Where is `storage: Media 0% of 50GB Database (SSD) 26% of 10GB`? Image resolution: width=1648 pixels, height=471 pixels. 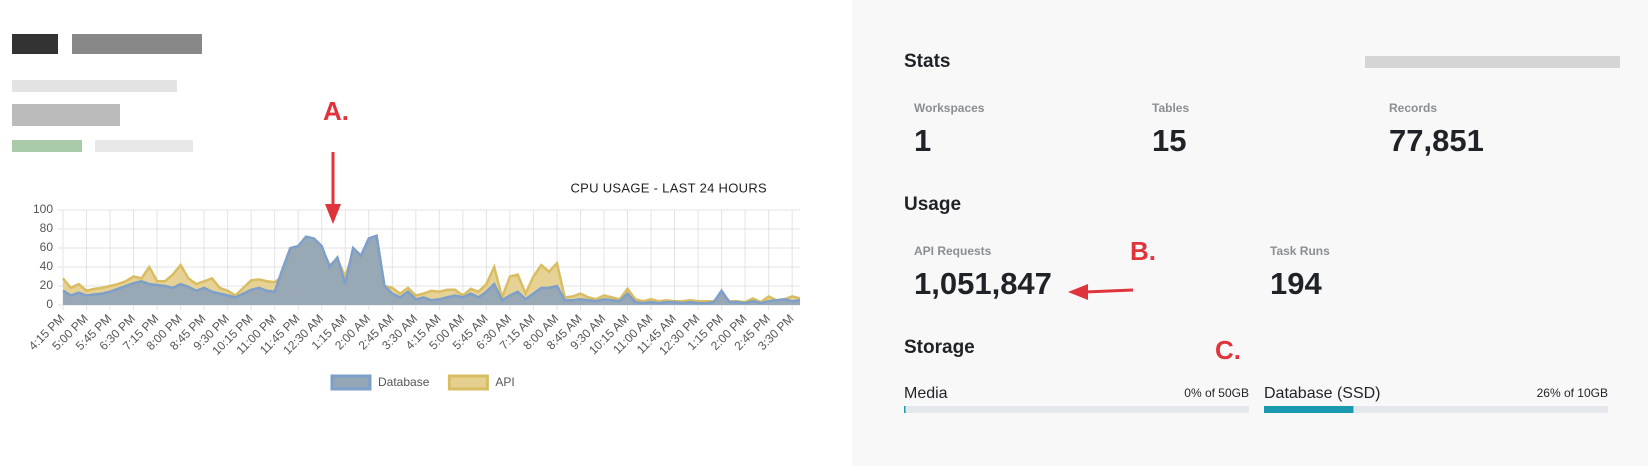
storage: Media 0% of 50GB Database (SSD) 26% of 10GB is located at coordinates (1256, 399).